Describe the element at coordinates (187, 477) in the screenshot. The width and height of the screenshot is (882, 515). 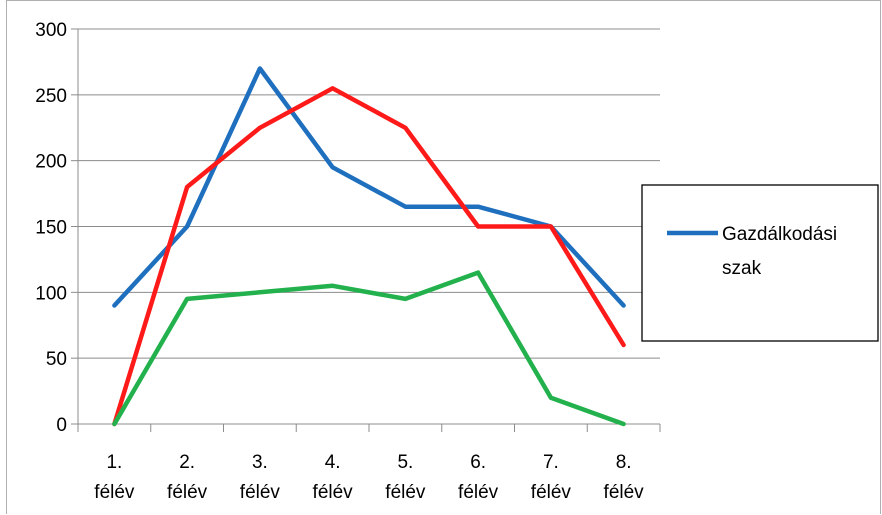
I see `x-tick-label: 2. félév` at that location.